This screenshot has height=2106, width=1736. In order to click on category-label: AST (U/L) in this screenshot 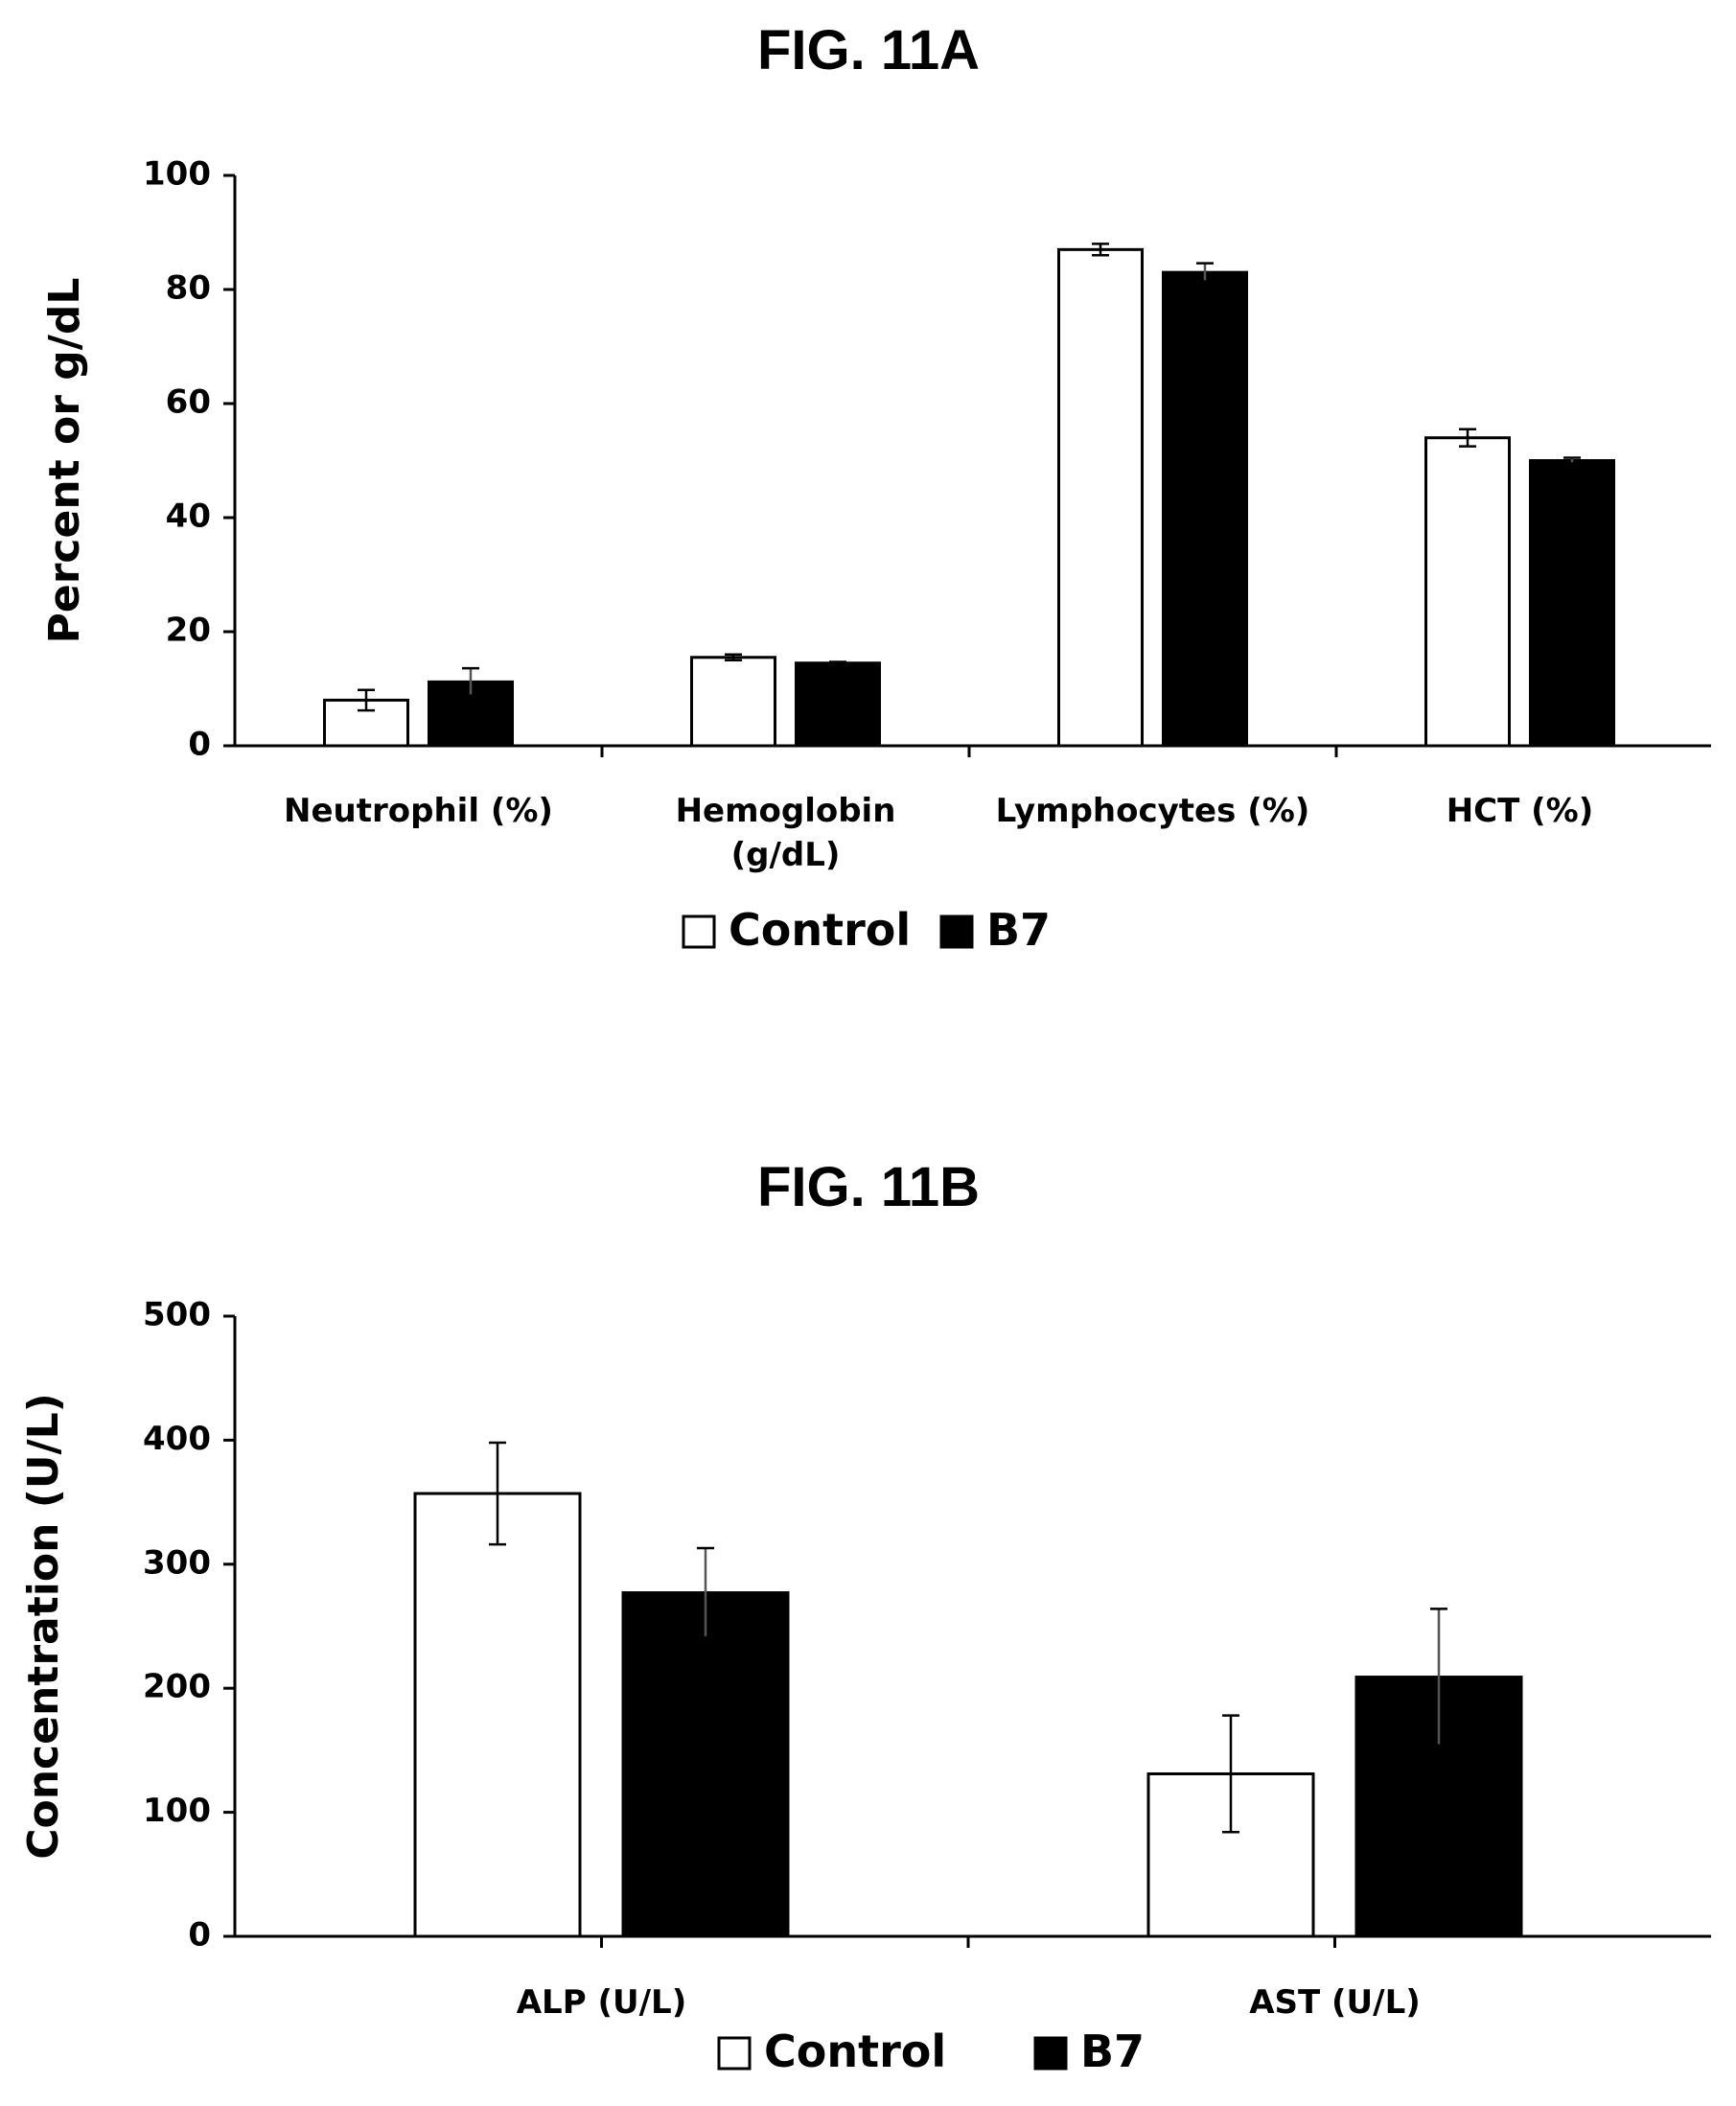, I will do `click(1335, 2002)`.